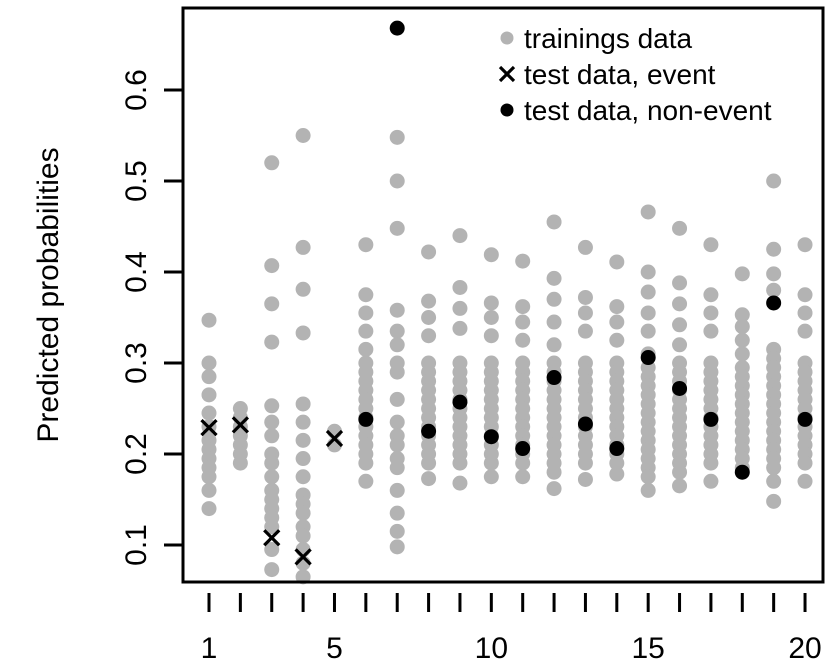  Describe the element at coordinates (136, 454) in the screenshot. I see `y-tick-label: 0.2` at that location.